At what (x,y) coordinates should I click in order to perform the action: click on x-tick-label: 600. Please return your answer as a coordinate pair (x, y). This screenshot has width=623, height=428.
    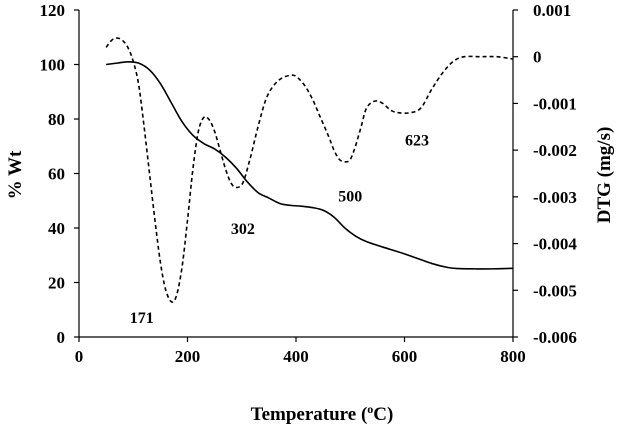
    Looking at the image, I should click on (405, 356).